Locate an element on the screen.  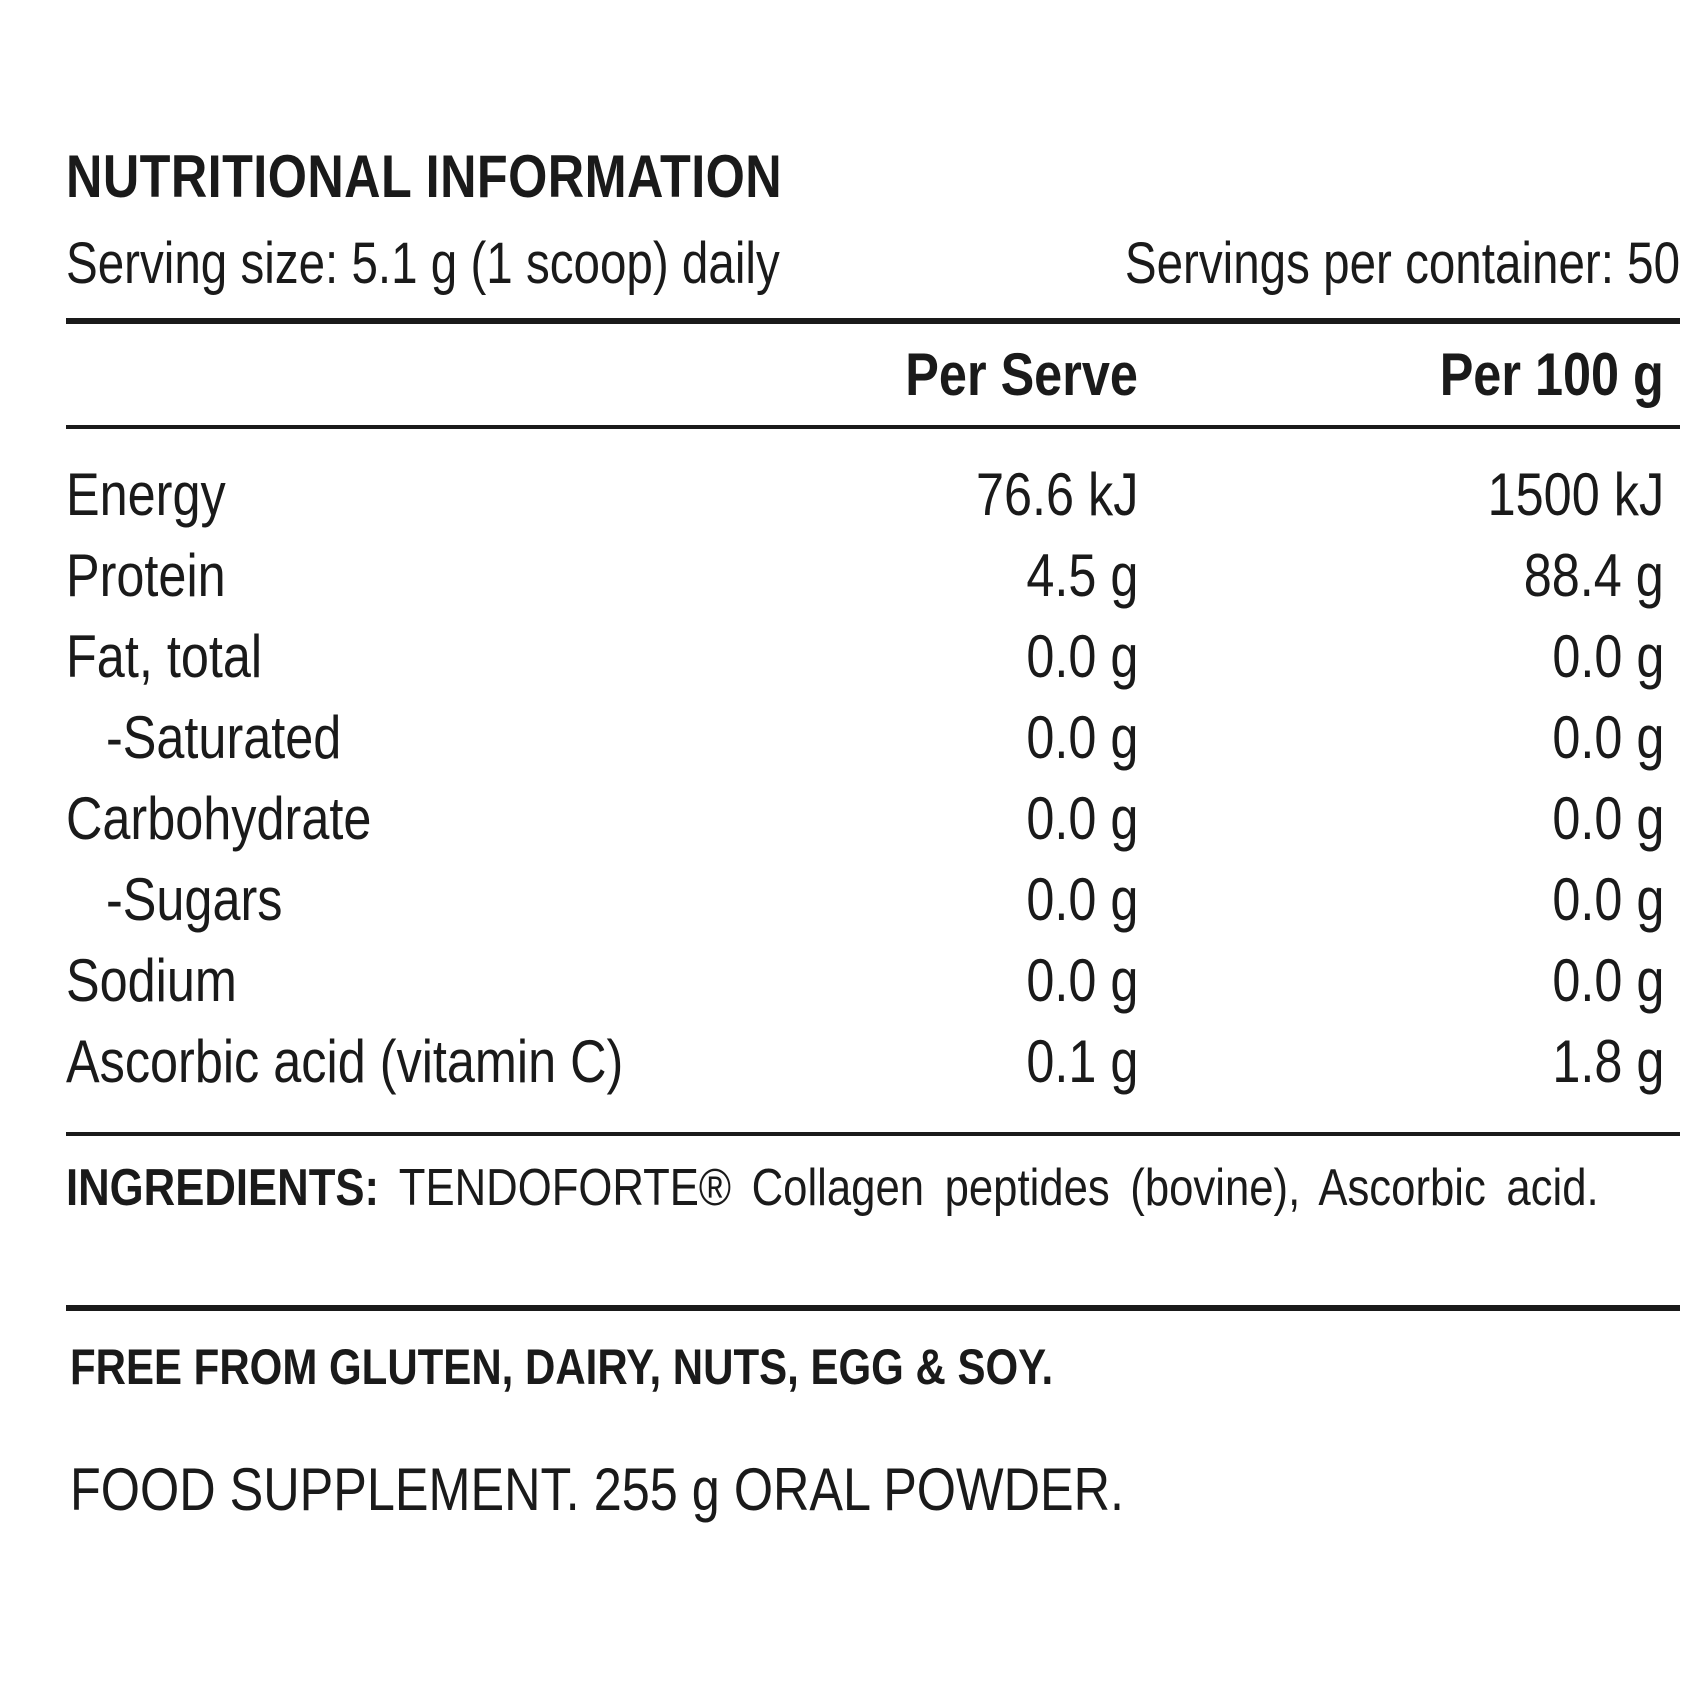
table-row: Carbohydrate 0.0 g 0.0 g is located at coordinates (873, 824).